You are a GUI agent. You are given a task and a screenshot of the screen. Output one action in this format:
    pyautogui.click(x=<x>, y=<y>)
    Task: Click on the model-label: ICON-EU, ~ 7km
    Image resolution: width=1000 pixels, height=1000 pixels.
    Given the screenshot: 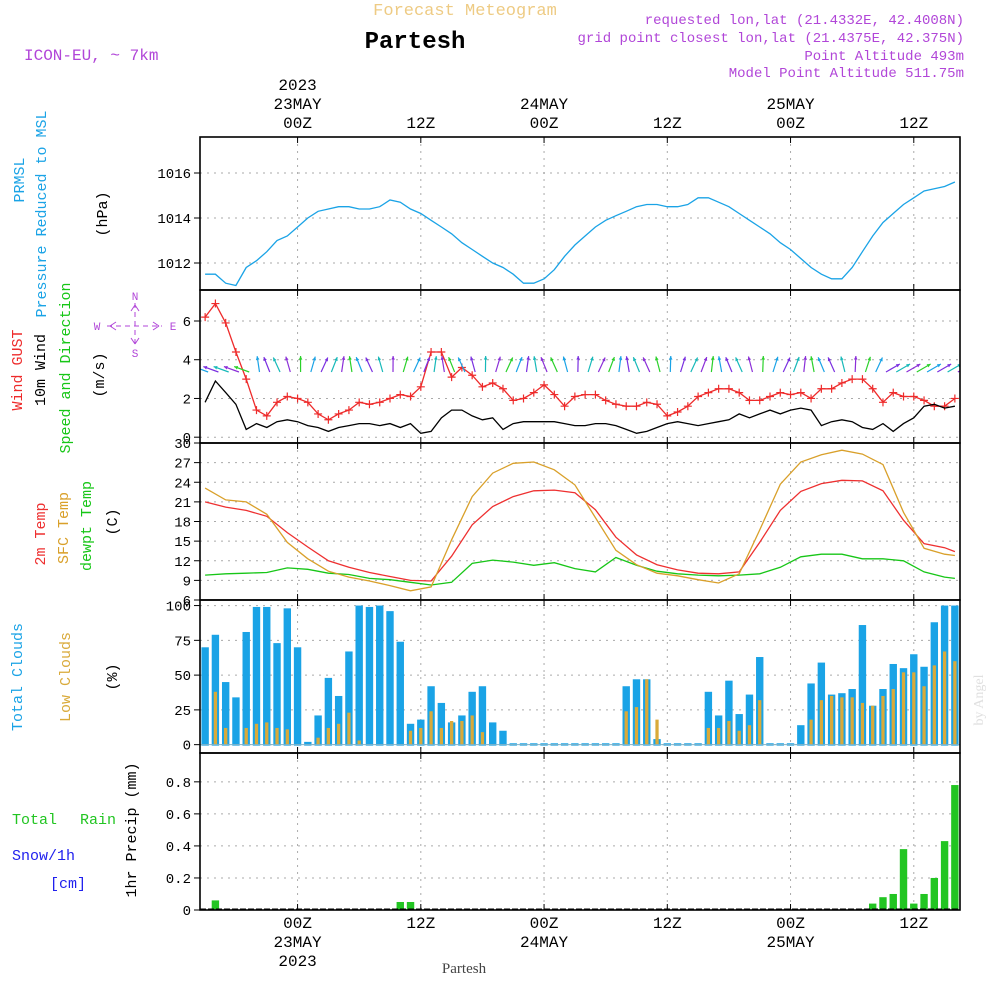 What is the action you would take?
    pyautogui.click(x=91, y=56)
    